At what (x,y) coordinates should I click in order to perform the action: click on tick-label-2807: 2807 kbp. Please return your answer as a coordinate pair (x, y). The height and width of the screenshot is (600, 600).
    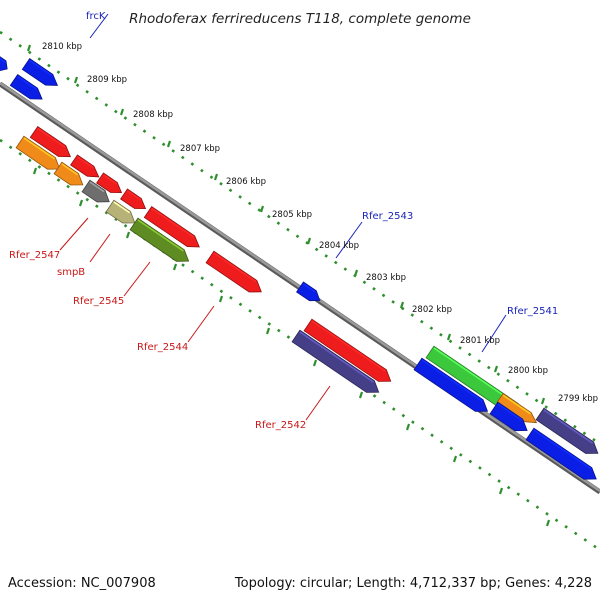
    Looking at the image, I should click on (200, 149).